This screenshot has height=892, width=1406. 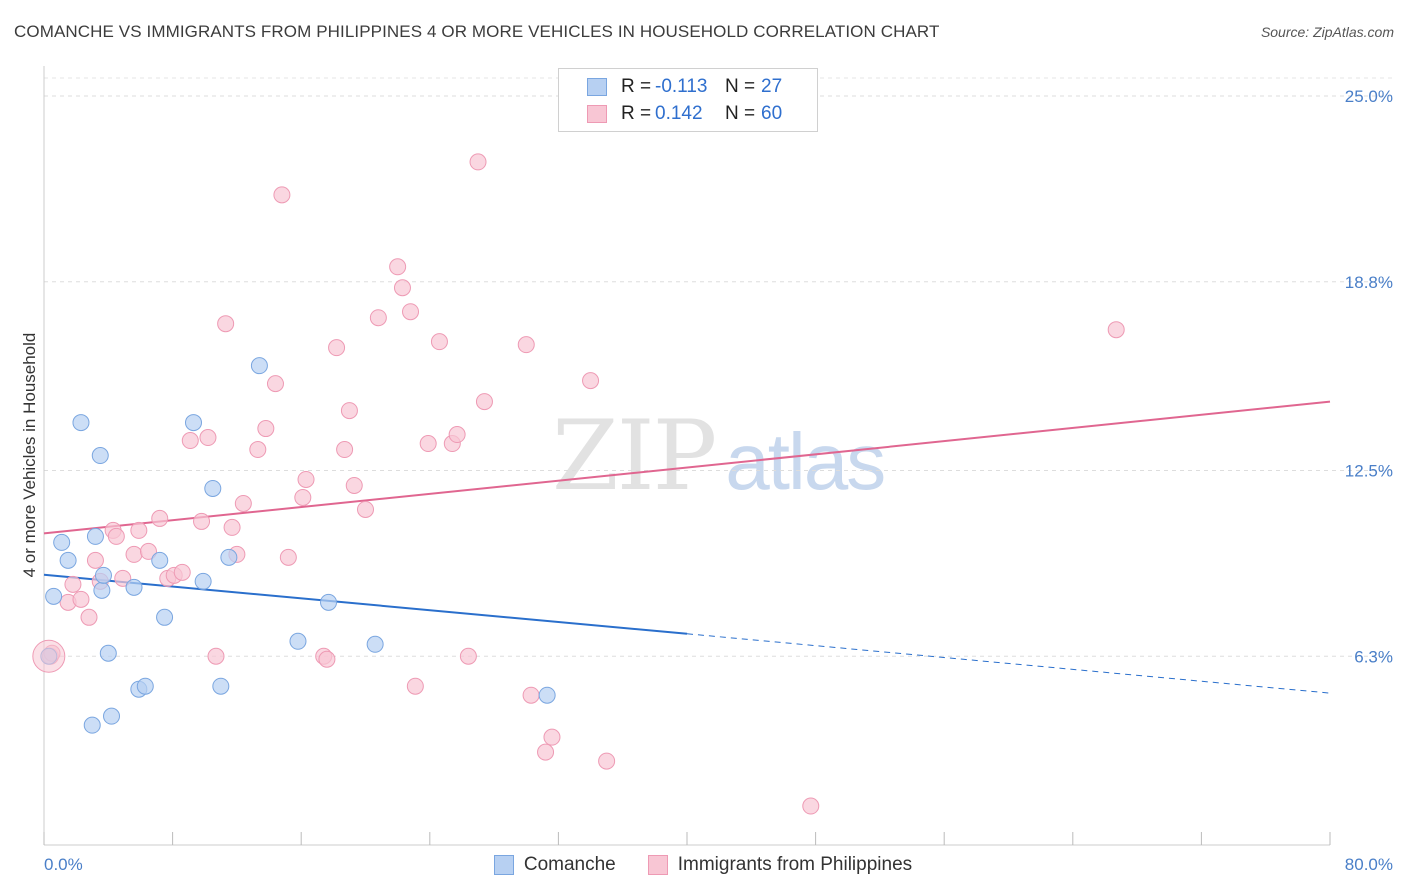 I want to click on n-value: 27, so click(x=772, y=86).